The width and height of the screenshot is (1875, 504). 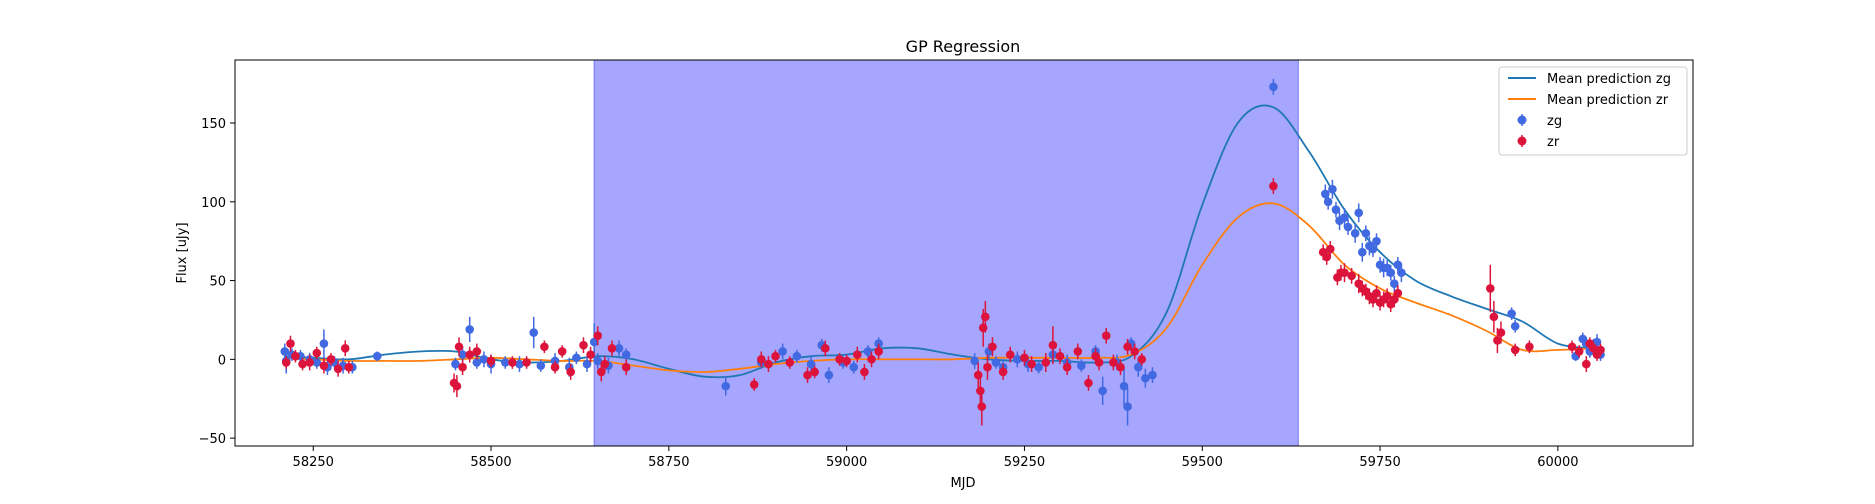 What do you see at coordinates (1608, 100) in the screenshot?
I see `legend-label-mean-zr: Mean prediction zr` at bounding box center [1608, 100].